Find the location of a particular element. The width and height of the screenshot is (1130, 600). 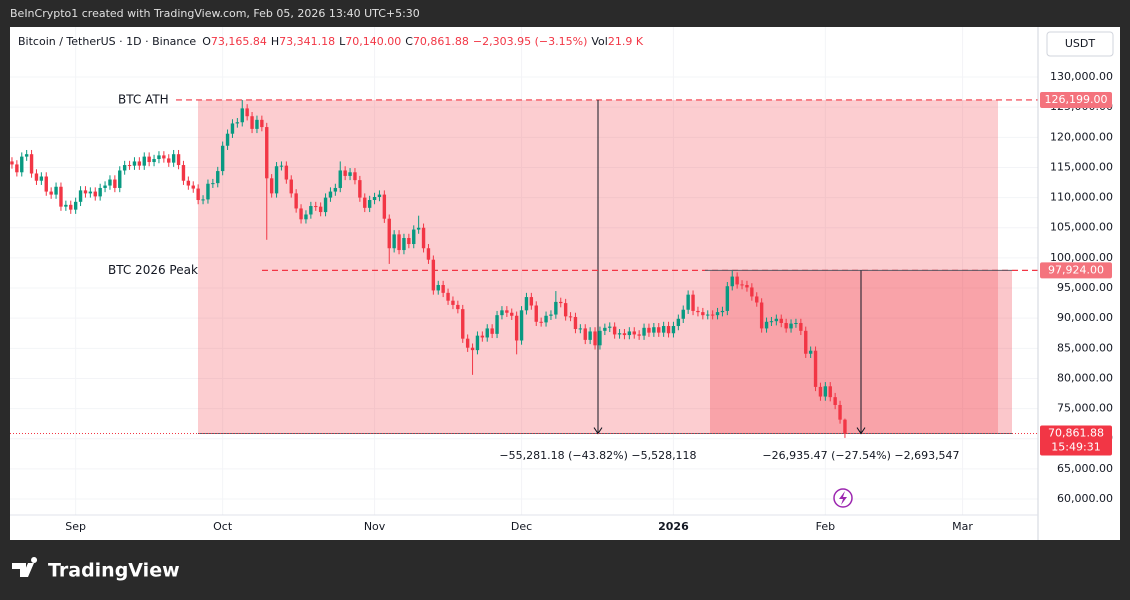

current-price-label: 70,861.88 is located at coordinates (1076, 433).